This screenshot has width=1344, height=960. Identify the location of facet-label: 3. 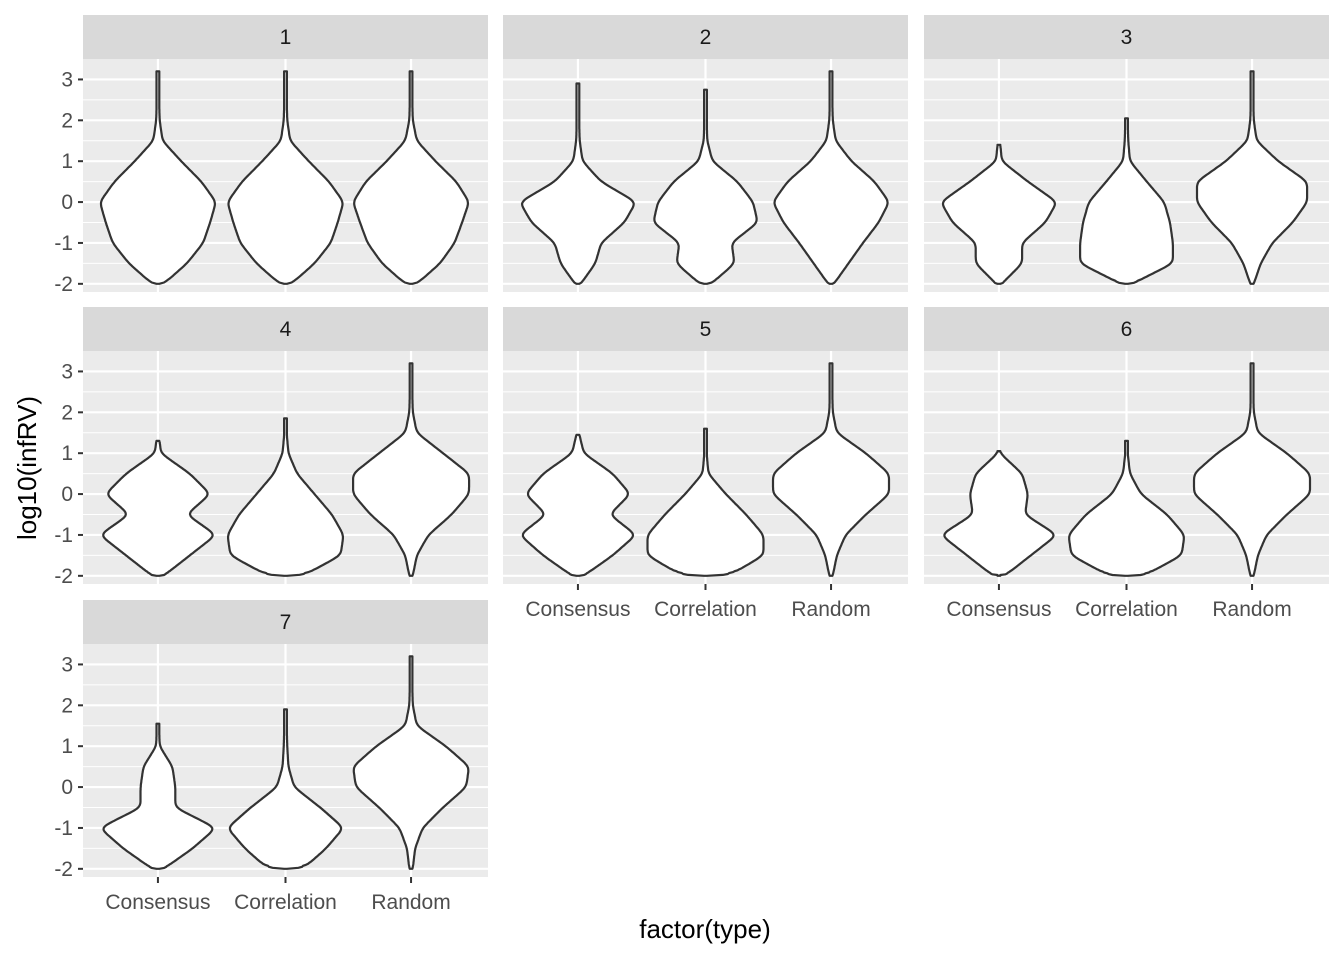
(1127, 37).